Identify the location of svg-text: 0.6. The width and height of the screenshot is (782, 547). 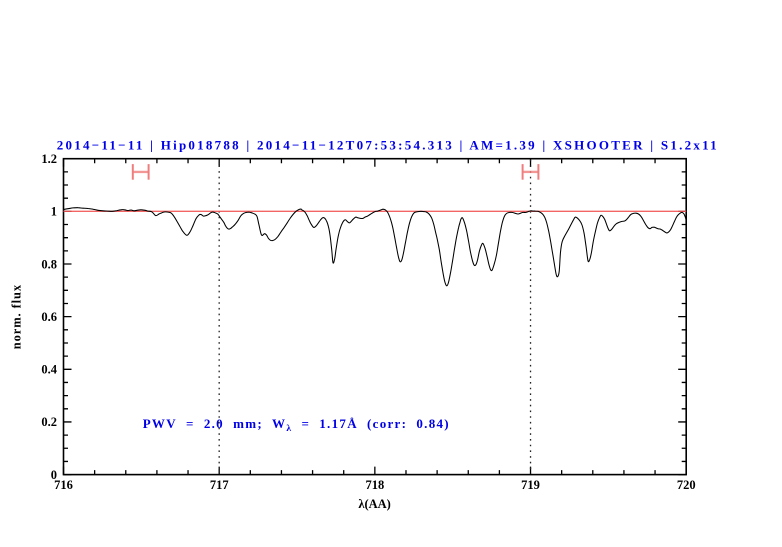
(49, 317).